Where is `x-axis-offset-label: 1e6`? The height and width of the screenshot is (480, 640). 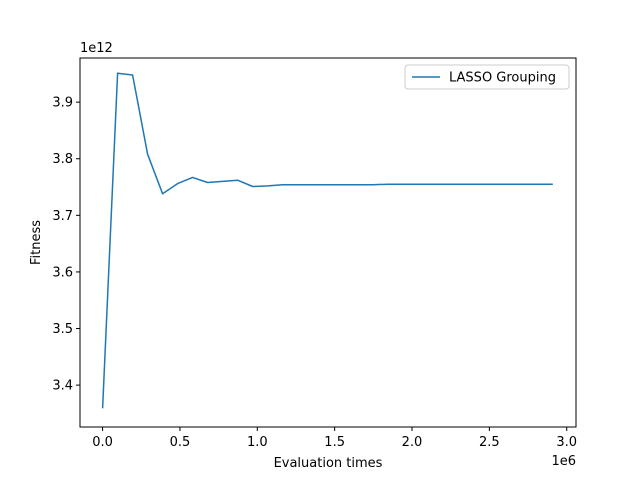
x-axis-offset-label: 1e6 is located at coordinates (563, 461).